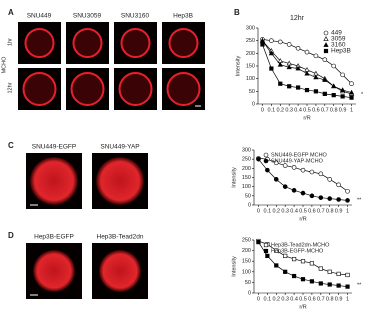  What do you see at coordinates (359, 200) in the screenshot?
I see `annotation: **` at bounding box center [359, 200].